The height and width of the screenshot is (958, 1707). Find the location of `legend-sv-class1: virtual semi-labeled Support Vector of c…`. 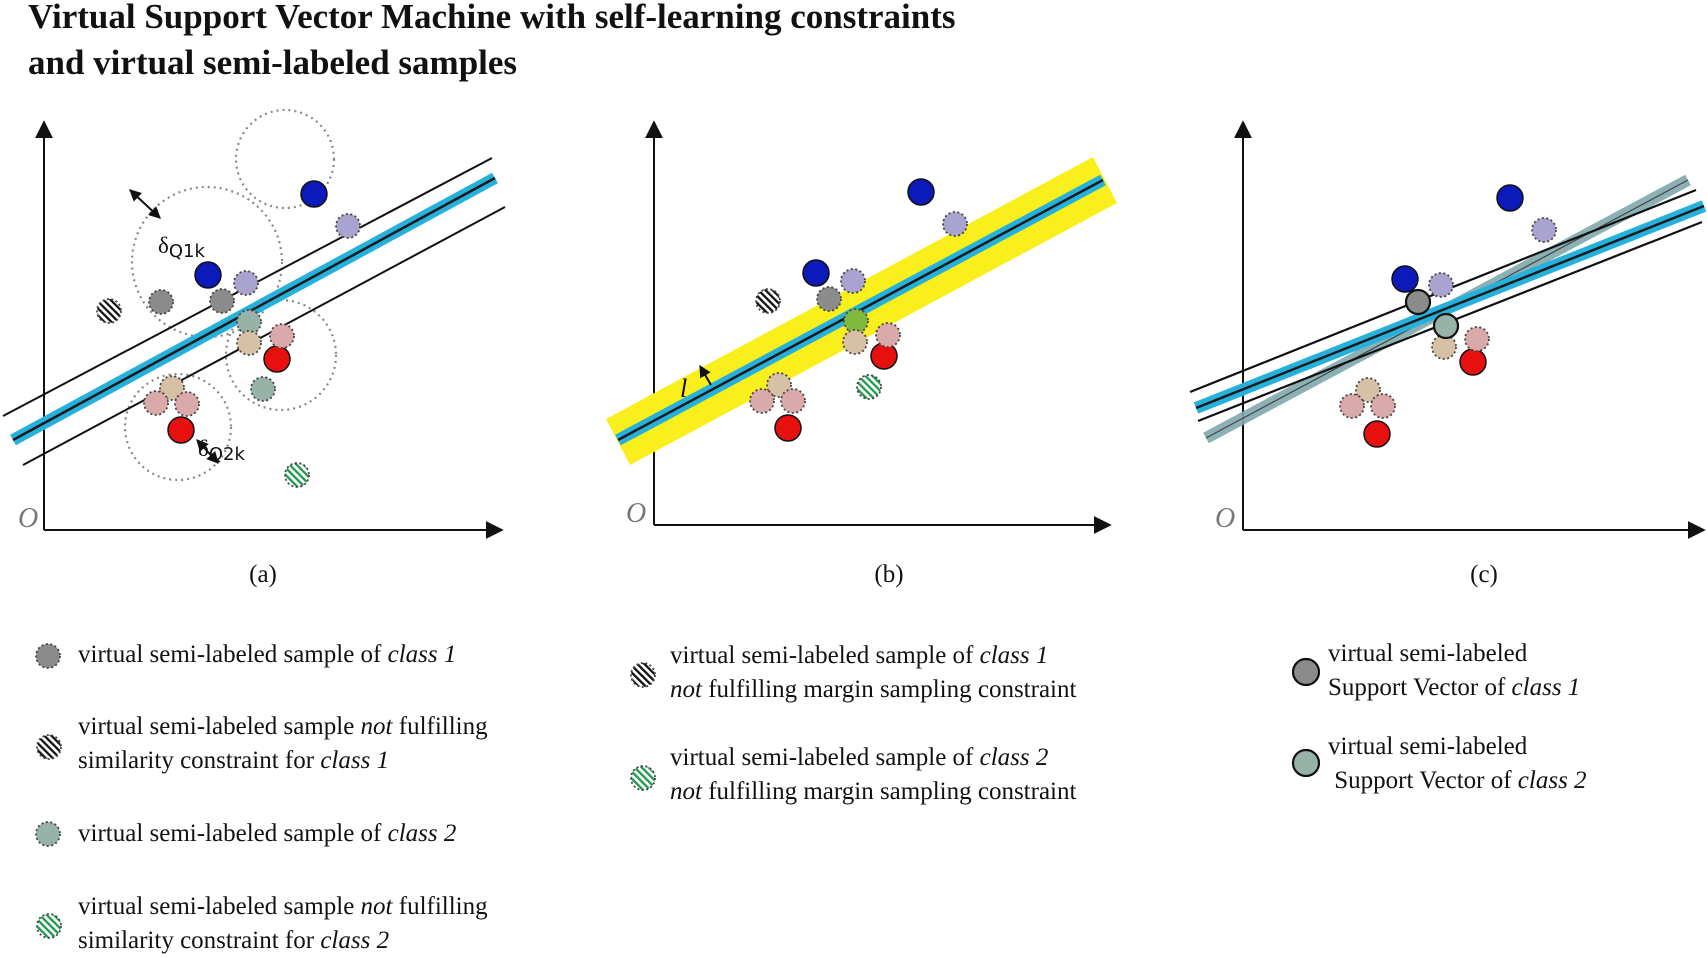

legend-sv-class1: virtual semi-labeled Support Vector of c… is located at coordinates (1454, 671).